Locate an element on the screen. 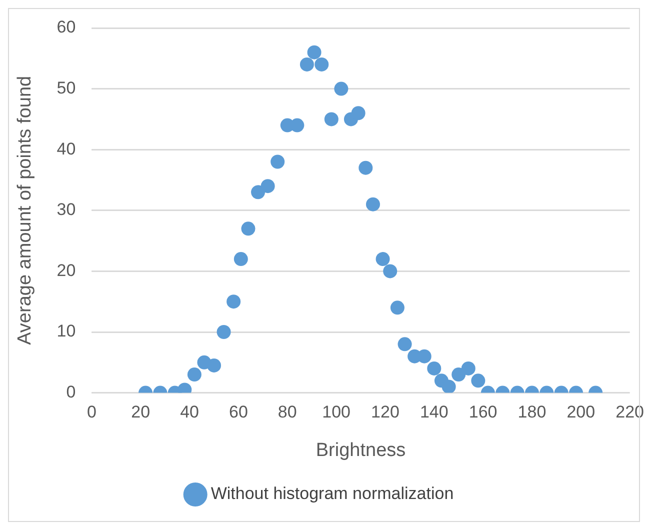 This screenshot has width=654, height=531. y-tick-label: 30 is located at coordinates (66, 210).